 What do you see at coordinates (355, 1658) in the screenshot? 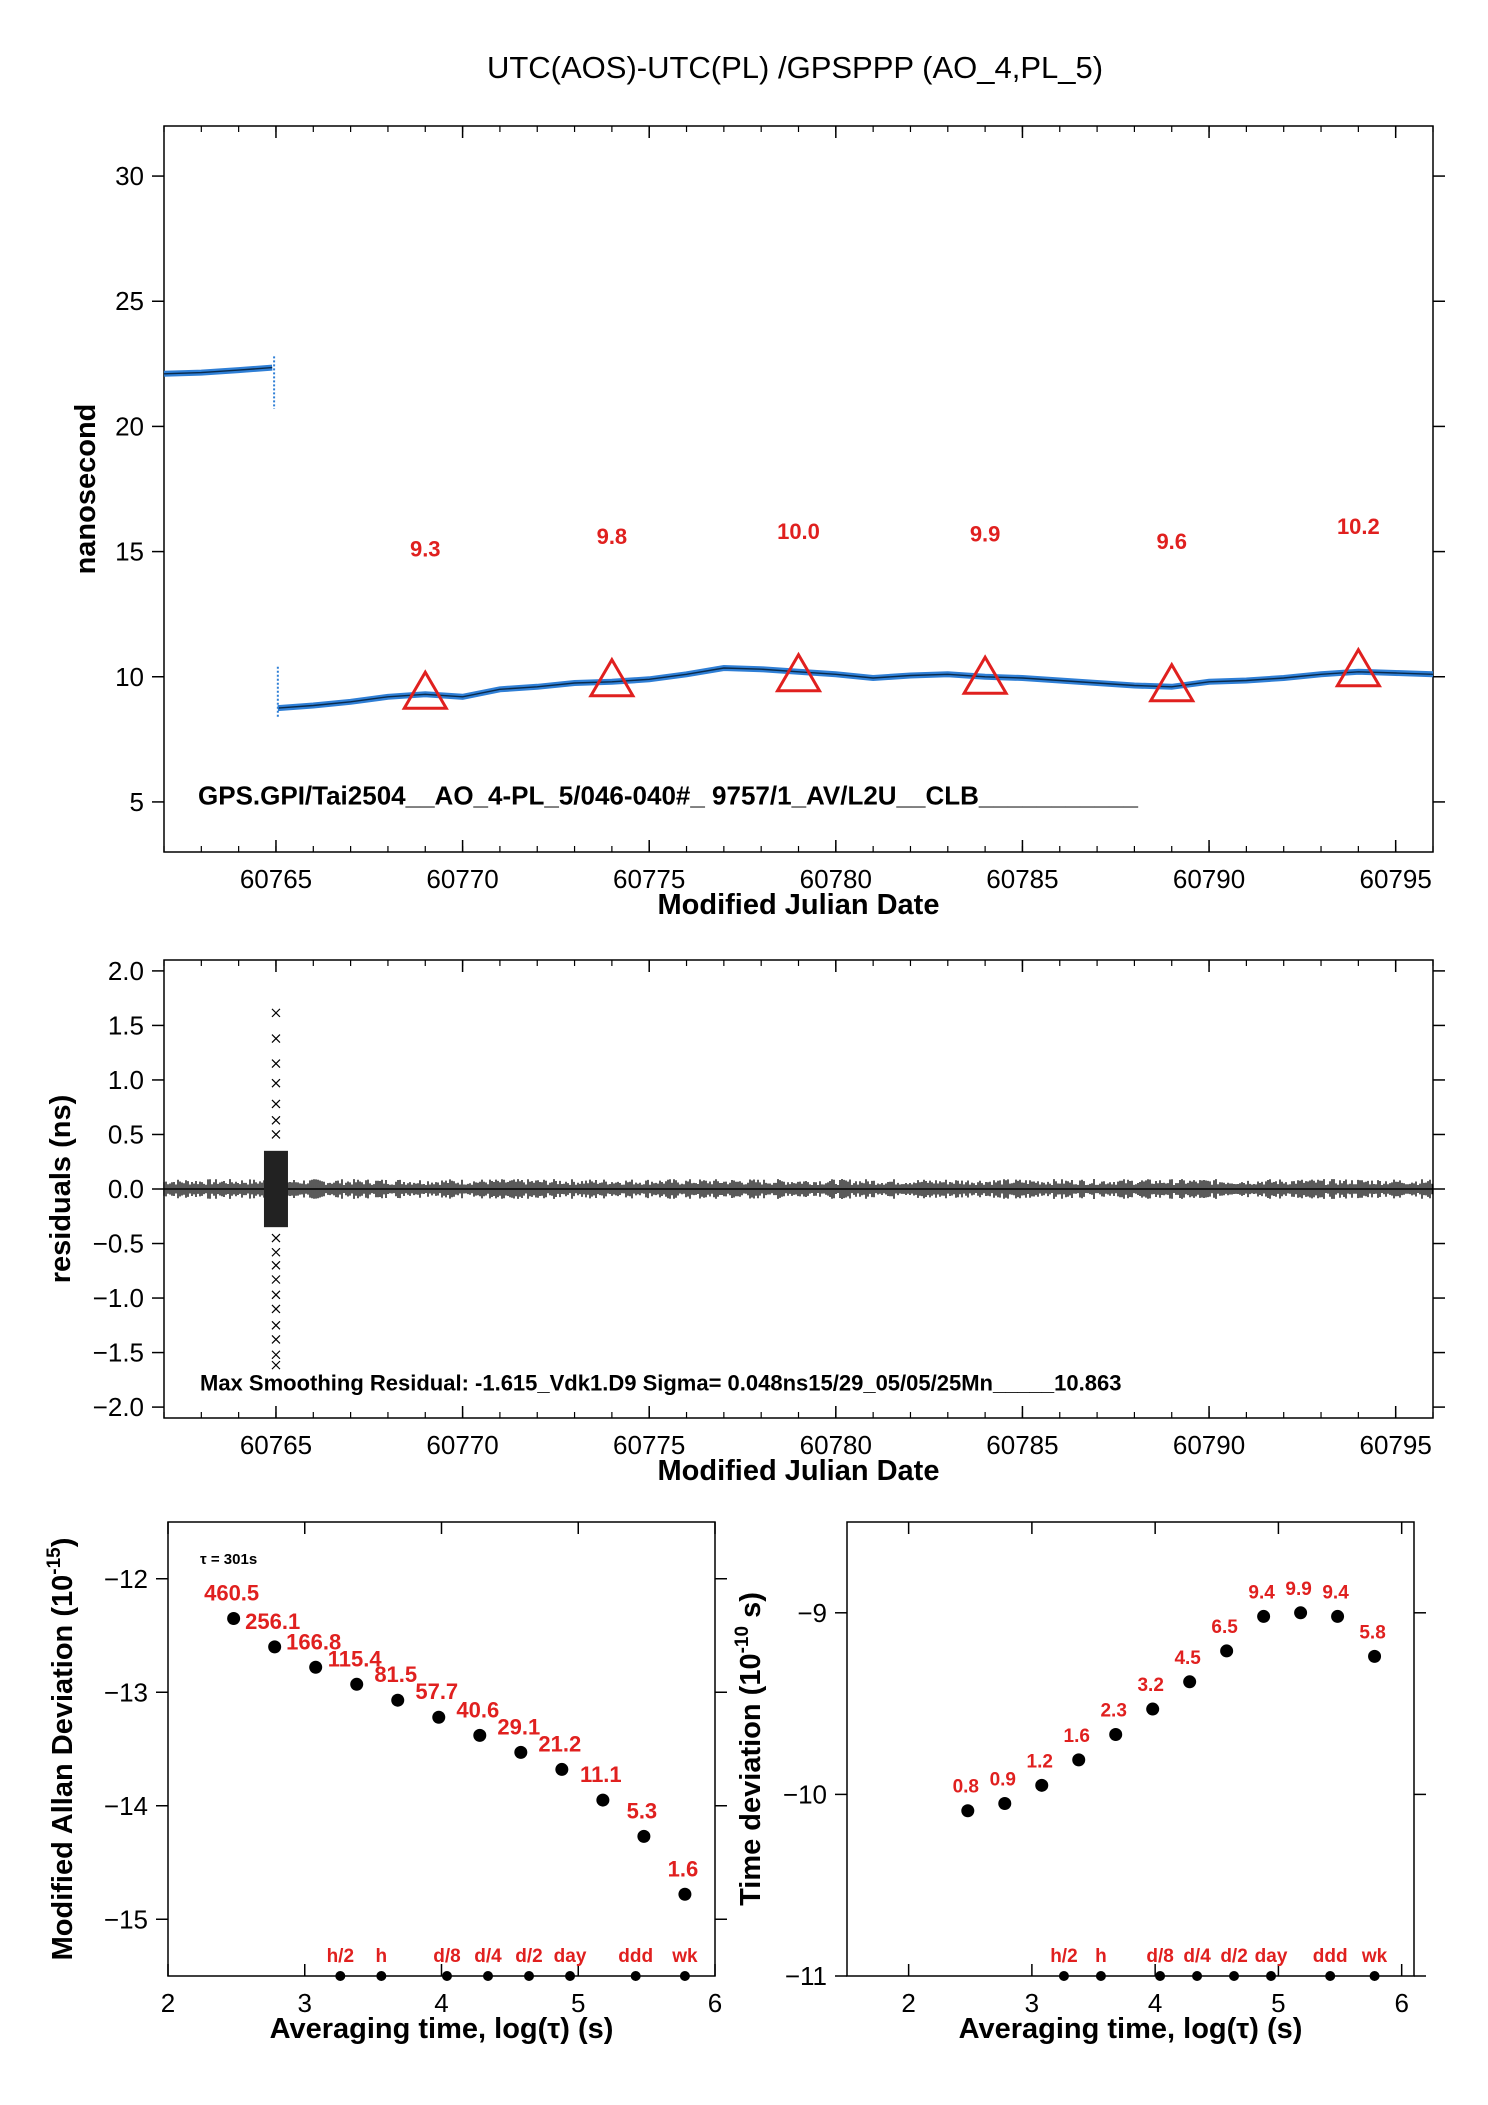
I see `dev-point-label: 115.4` at bounding box center [355, 1658].